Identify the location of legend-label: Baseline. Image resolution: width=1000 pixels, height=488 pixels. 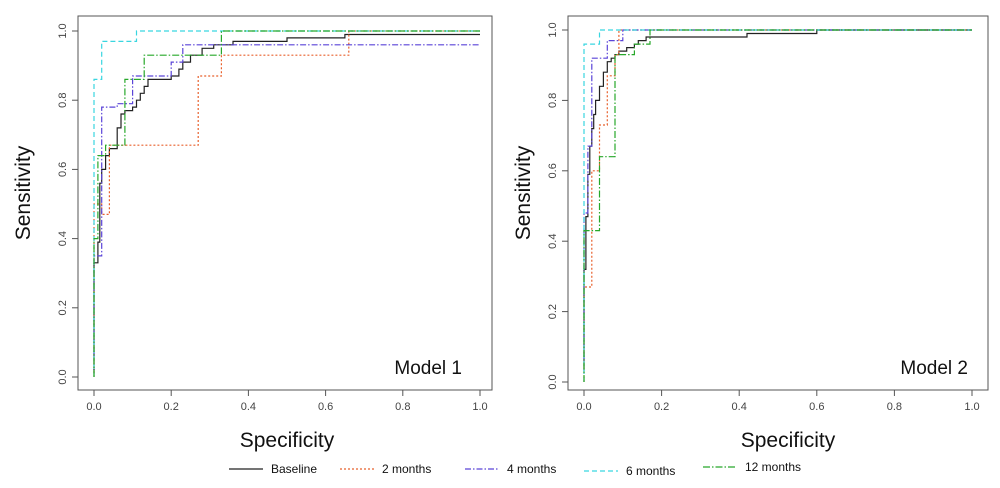
(294, 469).